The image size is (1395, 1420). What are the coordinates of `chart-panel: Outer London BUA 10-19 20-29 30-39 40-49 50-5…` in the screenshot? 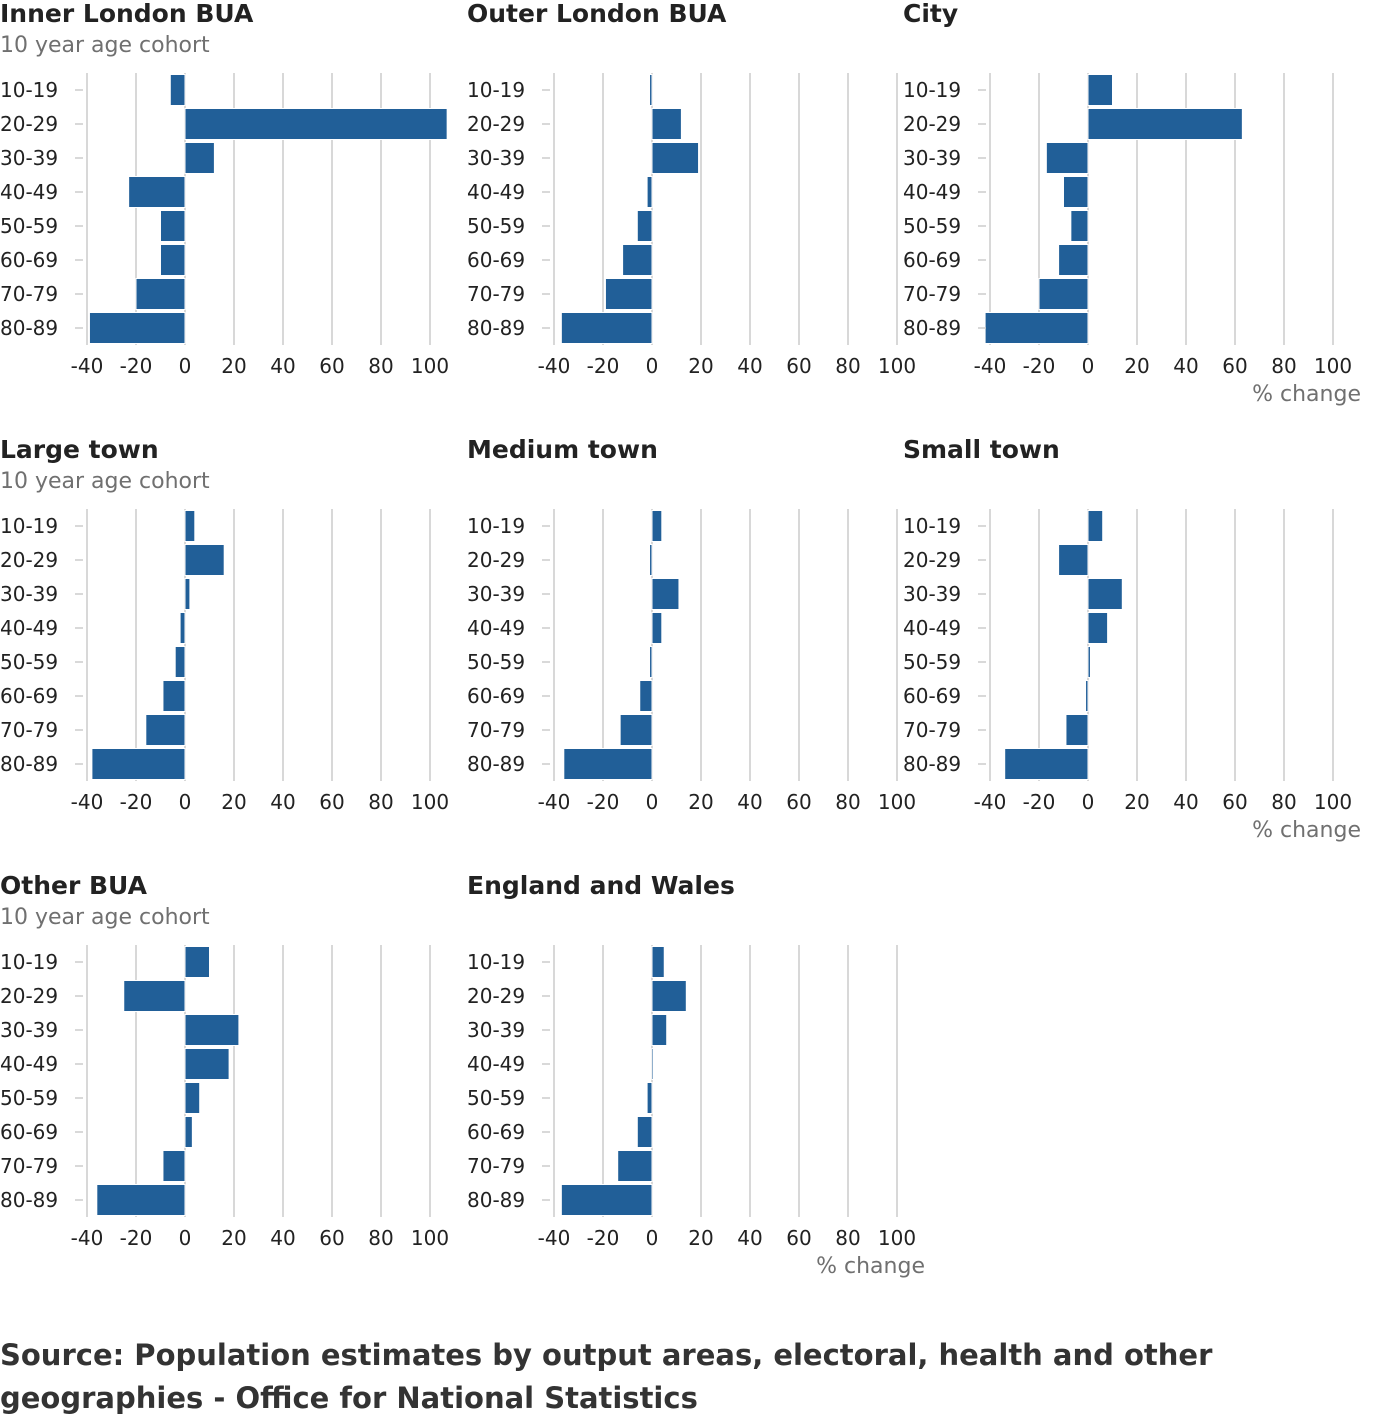 It's located at (691, 189).